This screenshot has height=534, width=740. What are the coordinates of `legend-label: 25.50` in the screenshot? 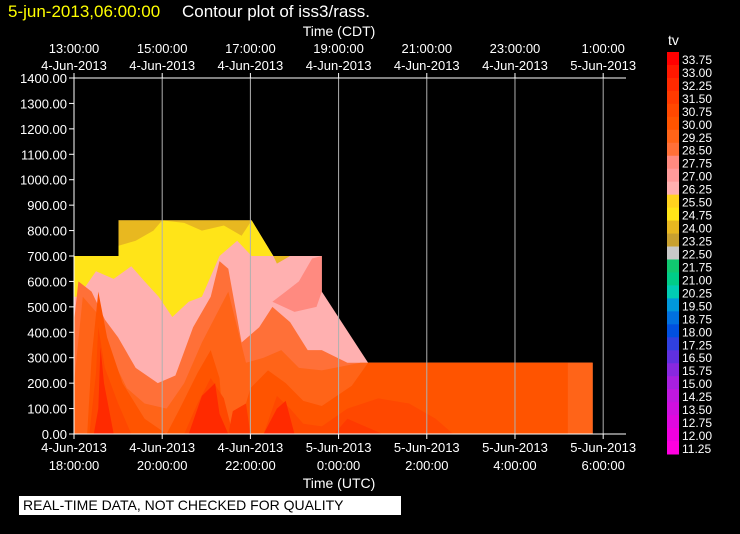 It's located at (697, 203).